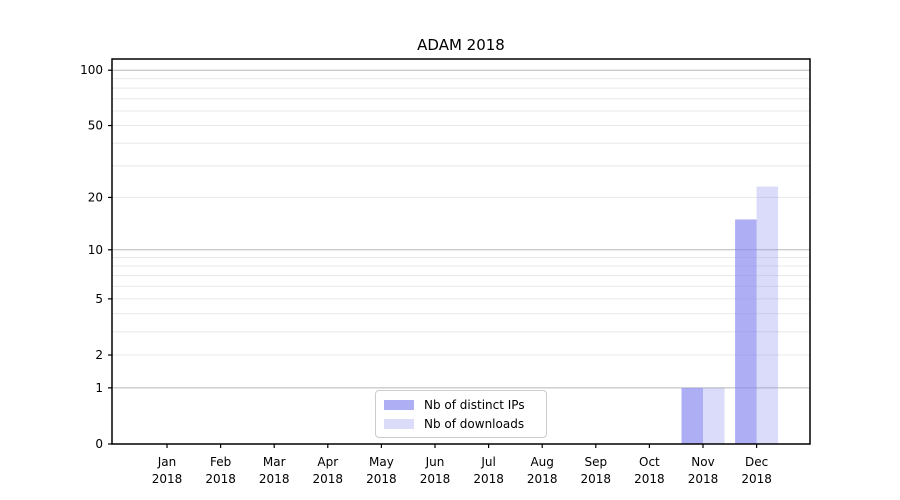  What do you see at coordinates (474, 423) in the screenshot?
I see `legend-label-downloads: Nb of downloads` at bounding box center [474, 423].